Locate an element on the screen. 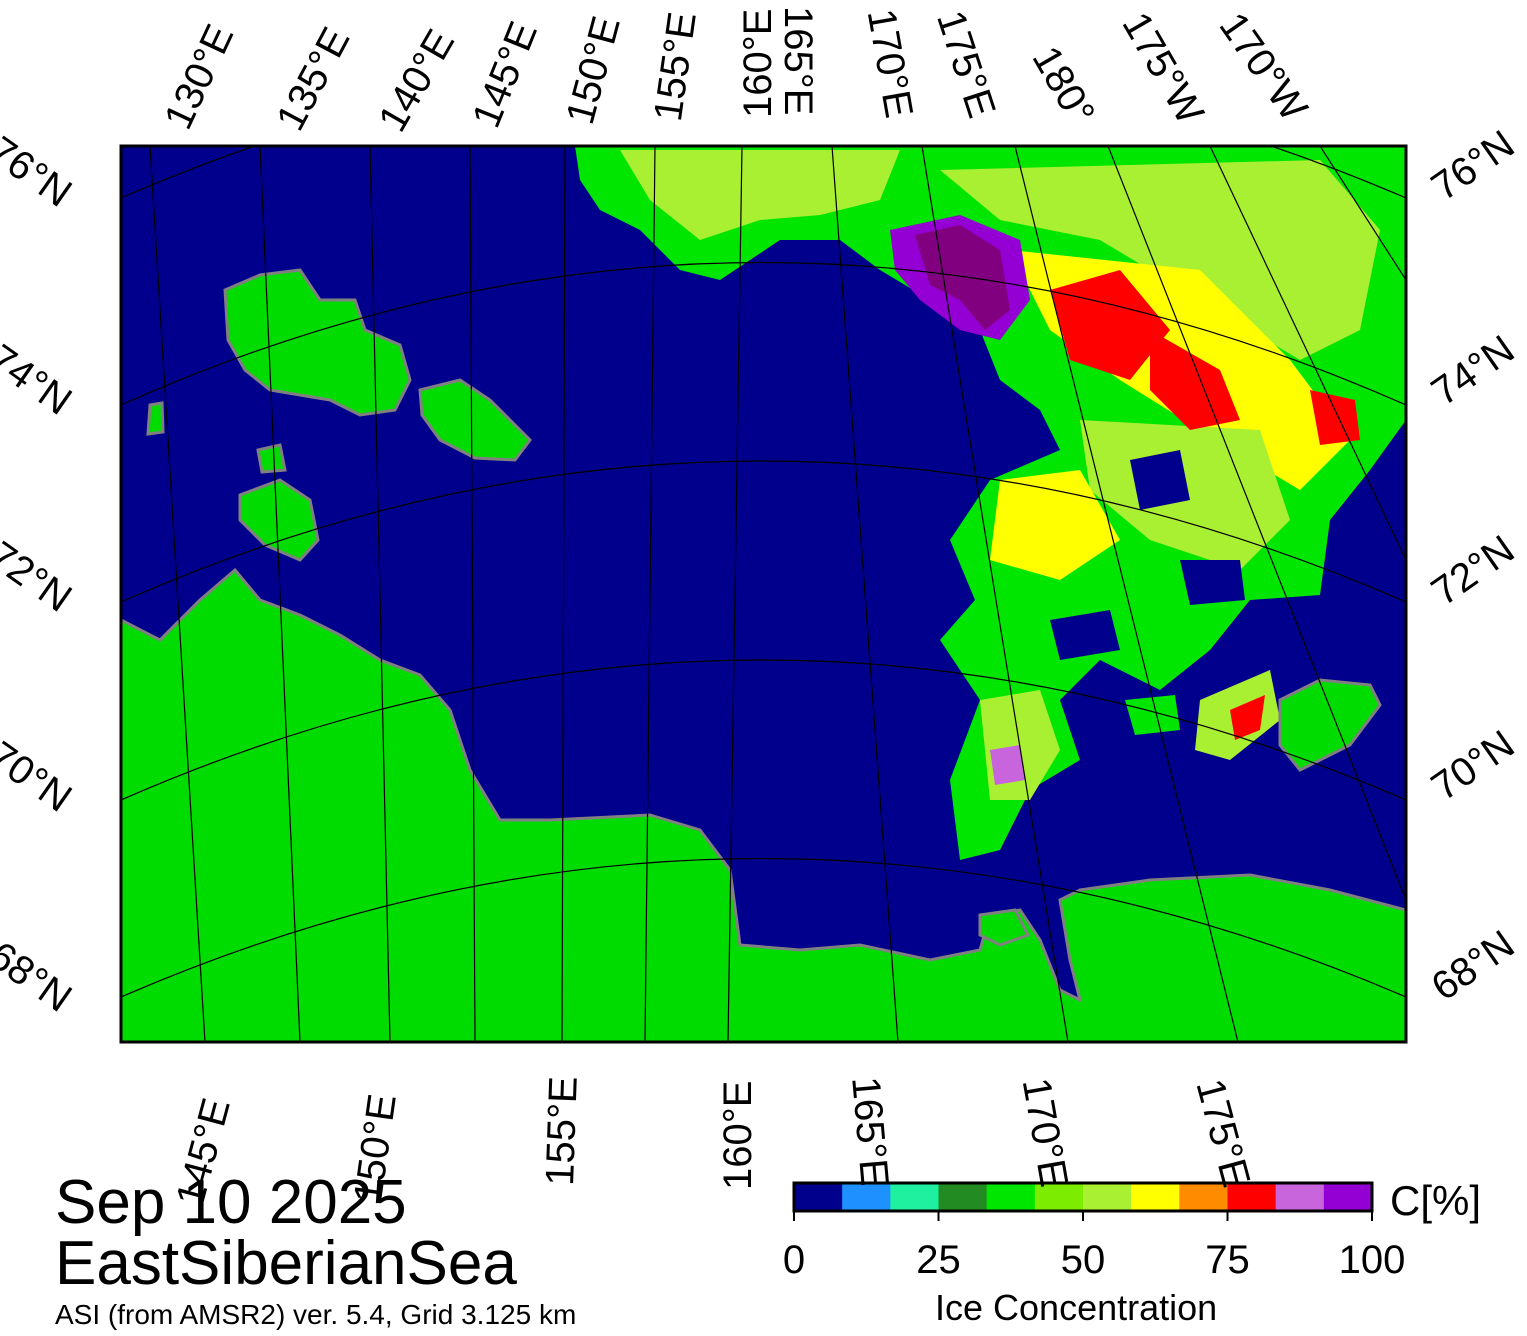 The width and height of the screenshot is (1527, 1336). map-region: EastSiberianSea is located at coordinates (286, 1263).